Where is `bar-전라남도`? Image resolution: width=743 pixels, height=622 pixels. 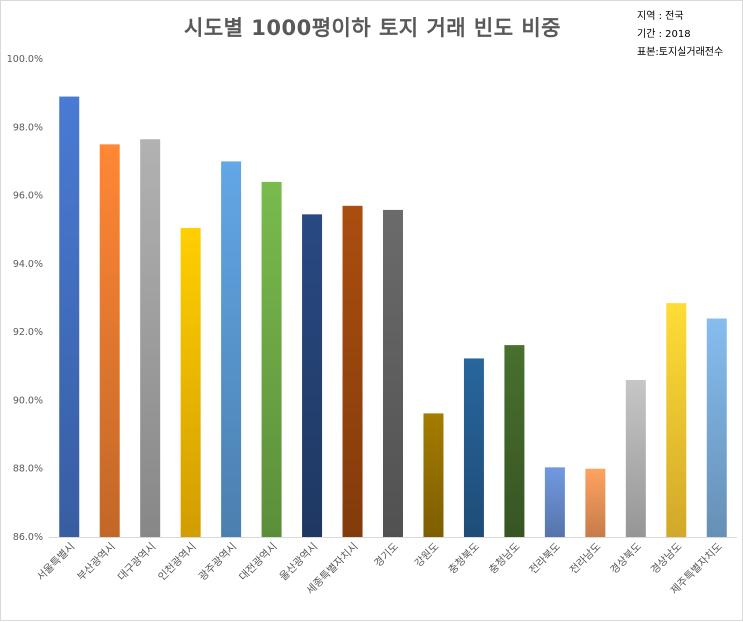 bar-전라남도 is located at coordinates (595, 502).